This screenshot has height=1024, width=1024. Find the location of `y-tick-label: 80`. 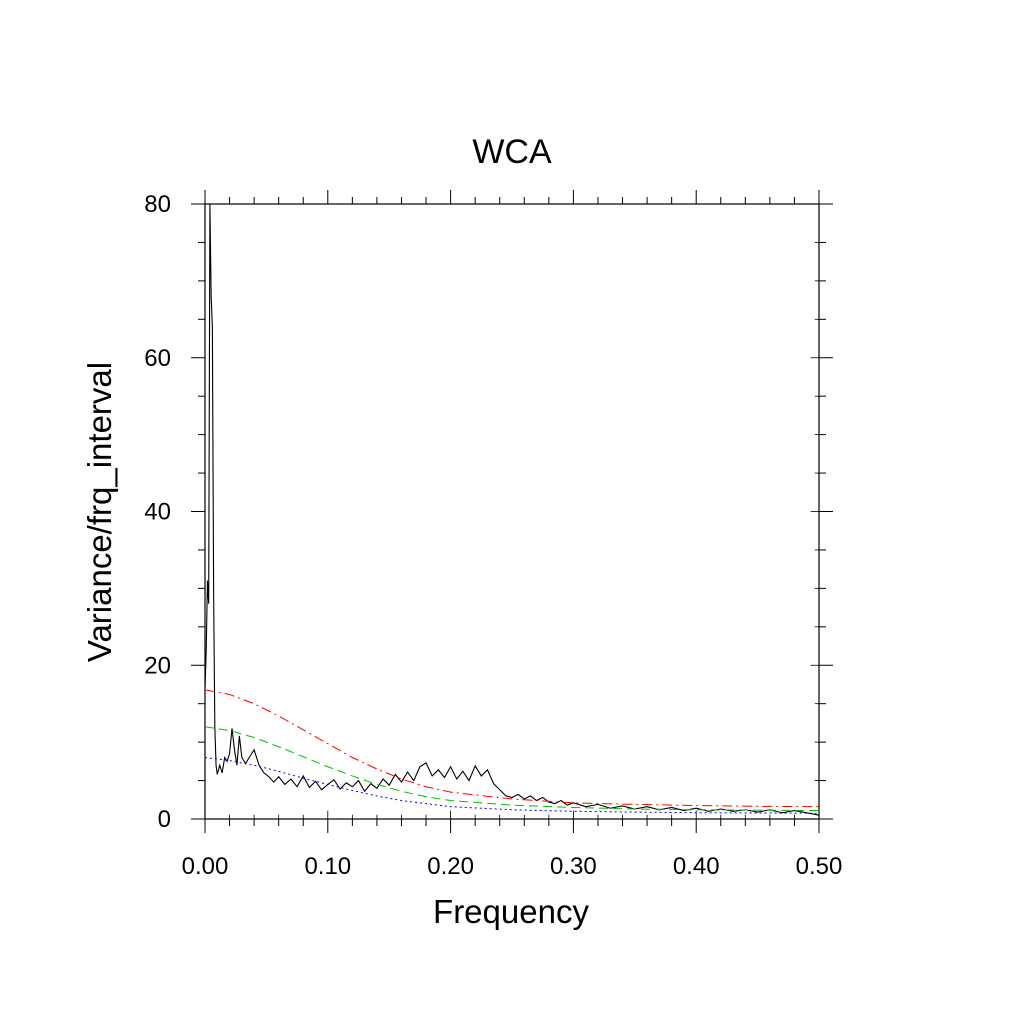

y-tick-label: 80 is located at coordinates (157, 204).